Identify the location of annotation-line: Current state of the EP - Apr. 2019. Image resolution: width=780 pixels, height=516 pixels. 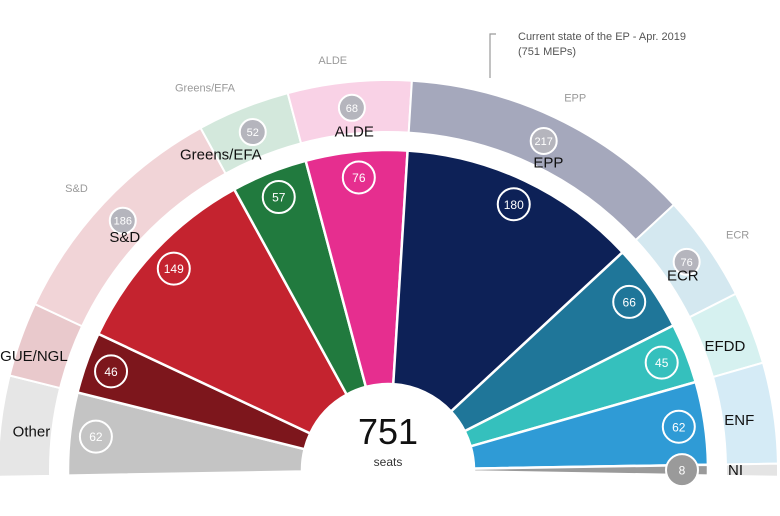
(602, 37).